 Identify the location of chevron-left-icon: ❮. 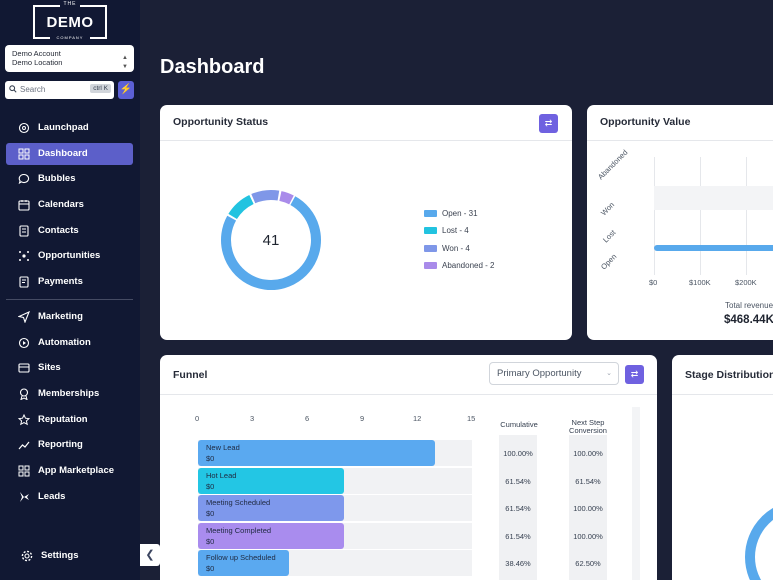
(150, 555).